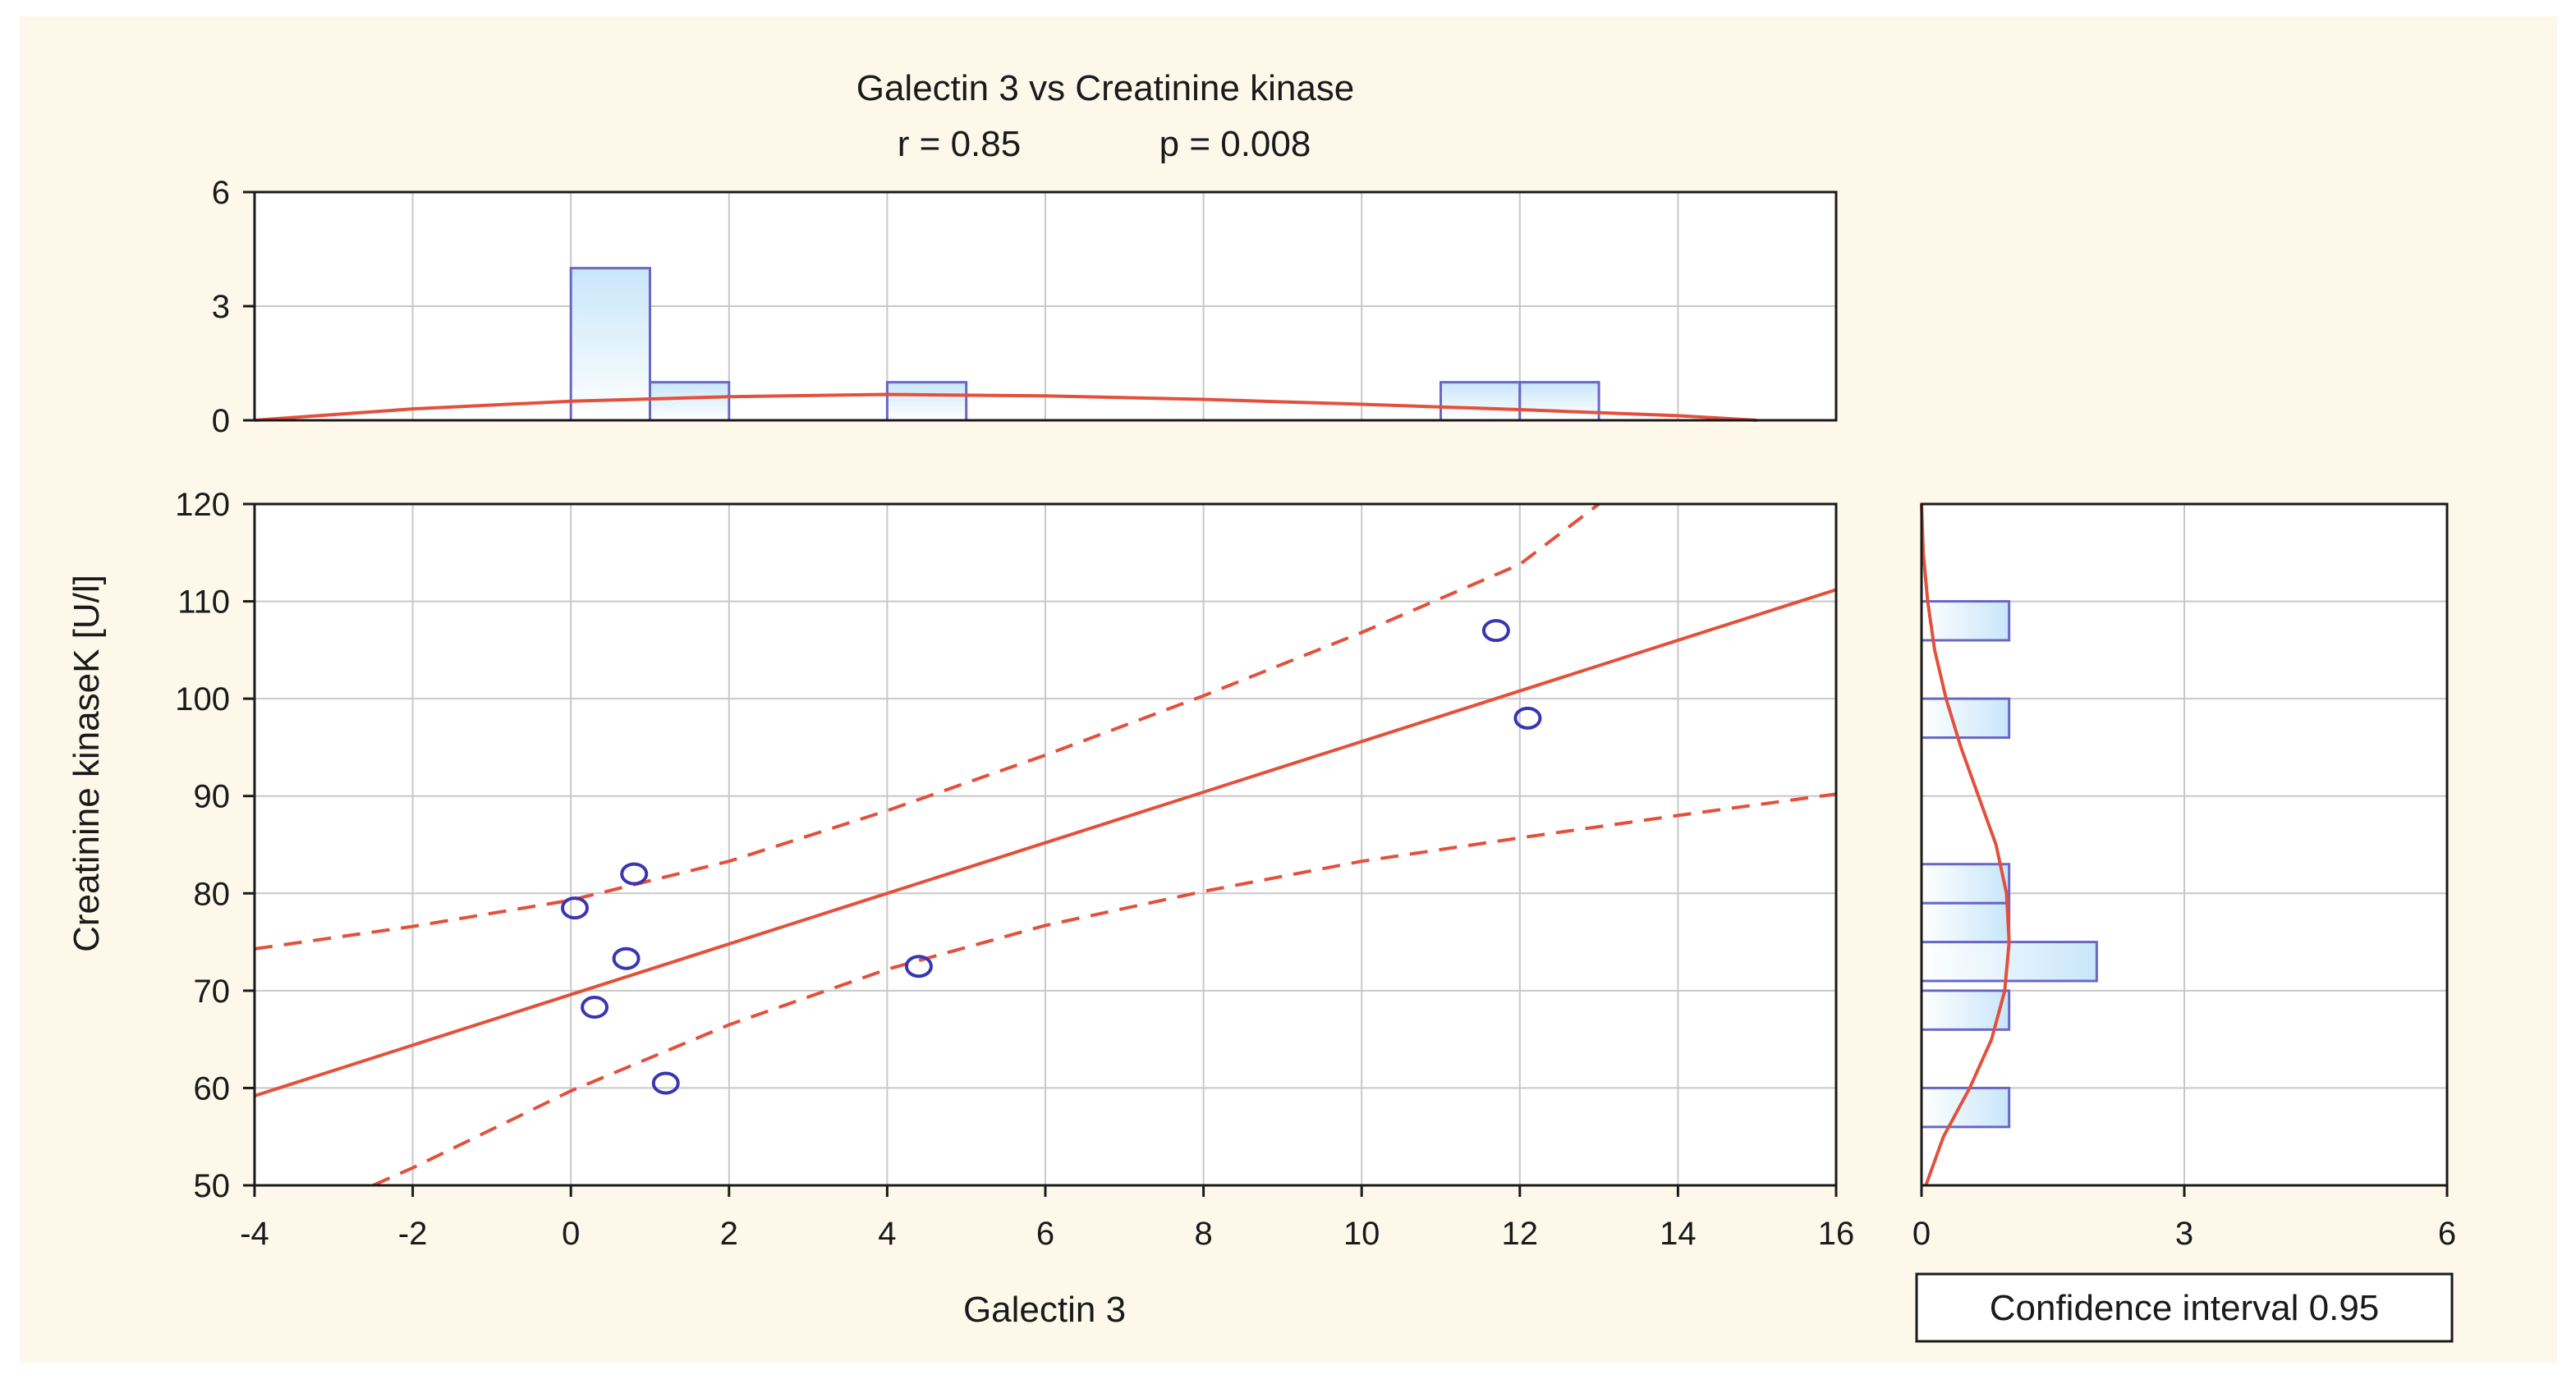 This screenshot has height=1384, width=2576. Describe the element at coordinates (202, 505) in the screenshot. I see `y-tick-label: 120` at that location.